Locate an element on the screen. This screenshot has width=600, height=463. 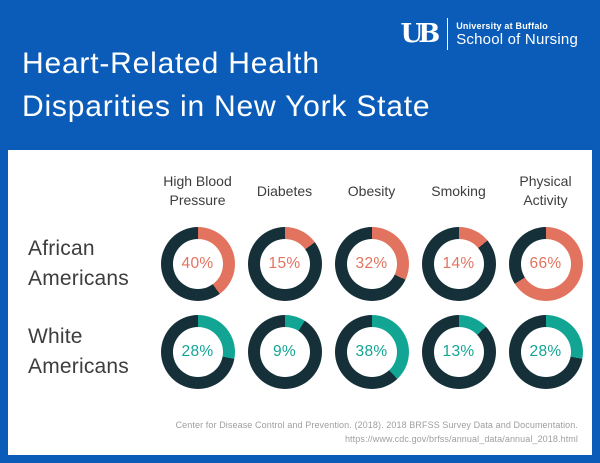
donut-hole: 13% is located at coordinates (458, 352).